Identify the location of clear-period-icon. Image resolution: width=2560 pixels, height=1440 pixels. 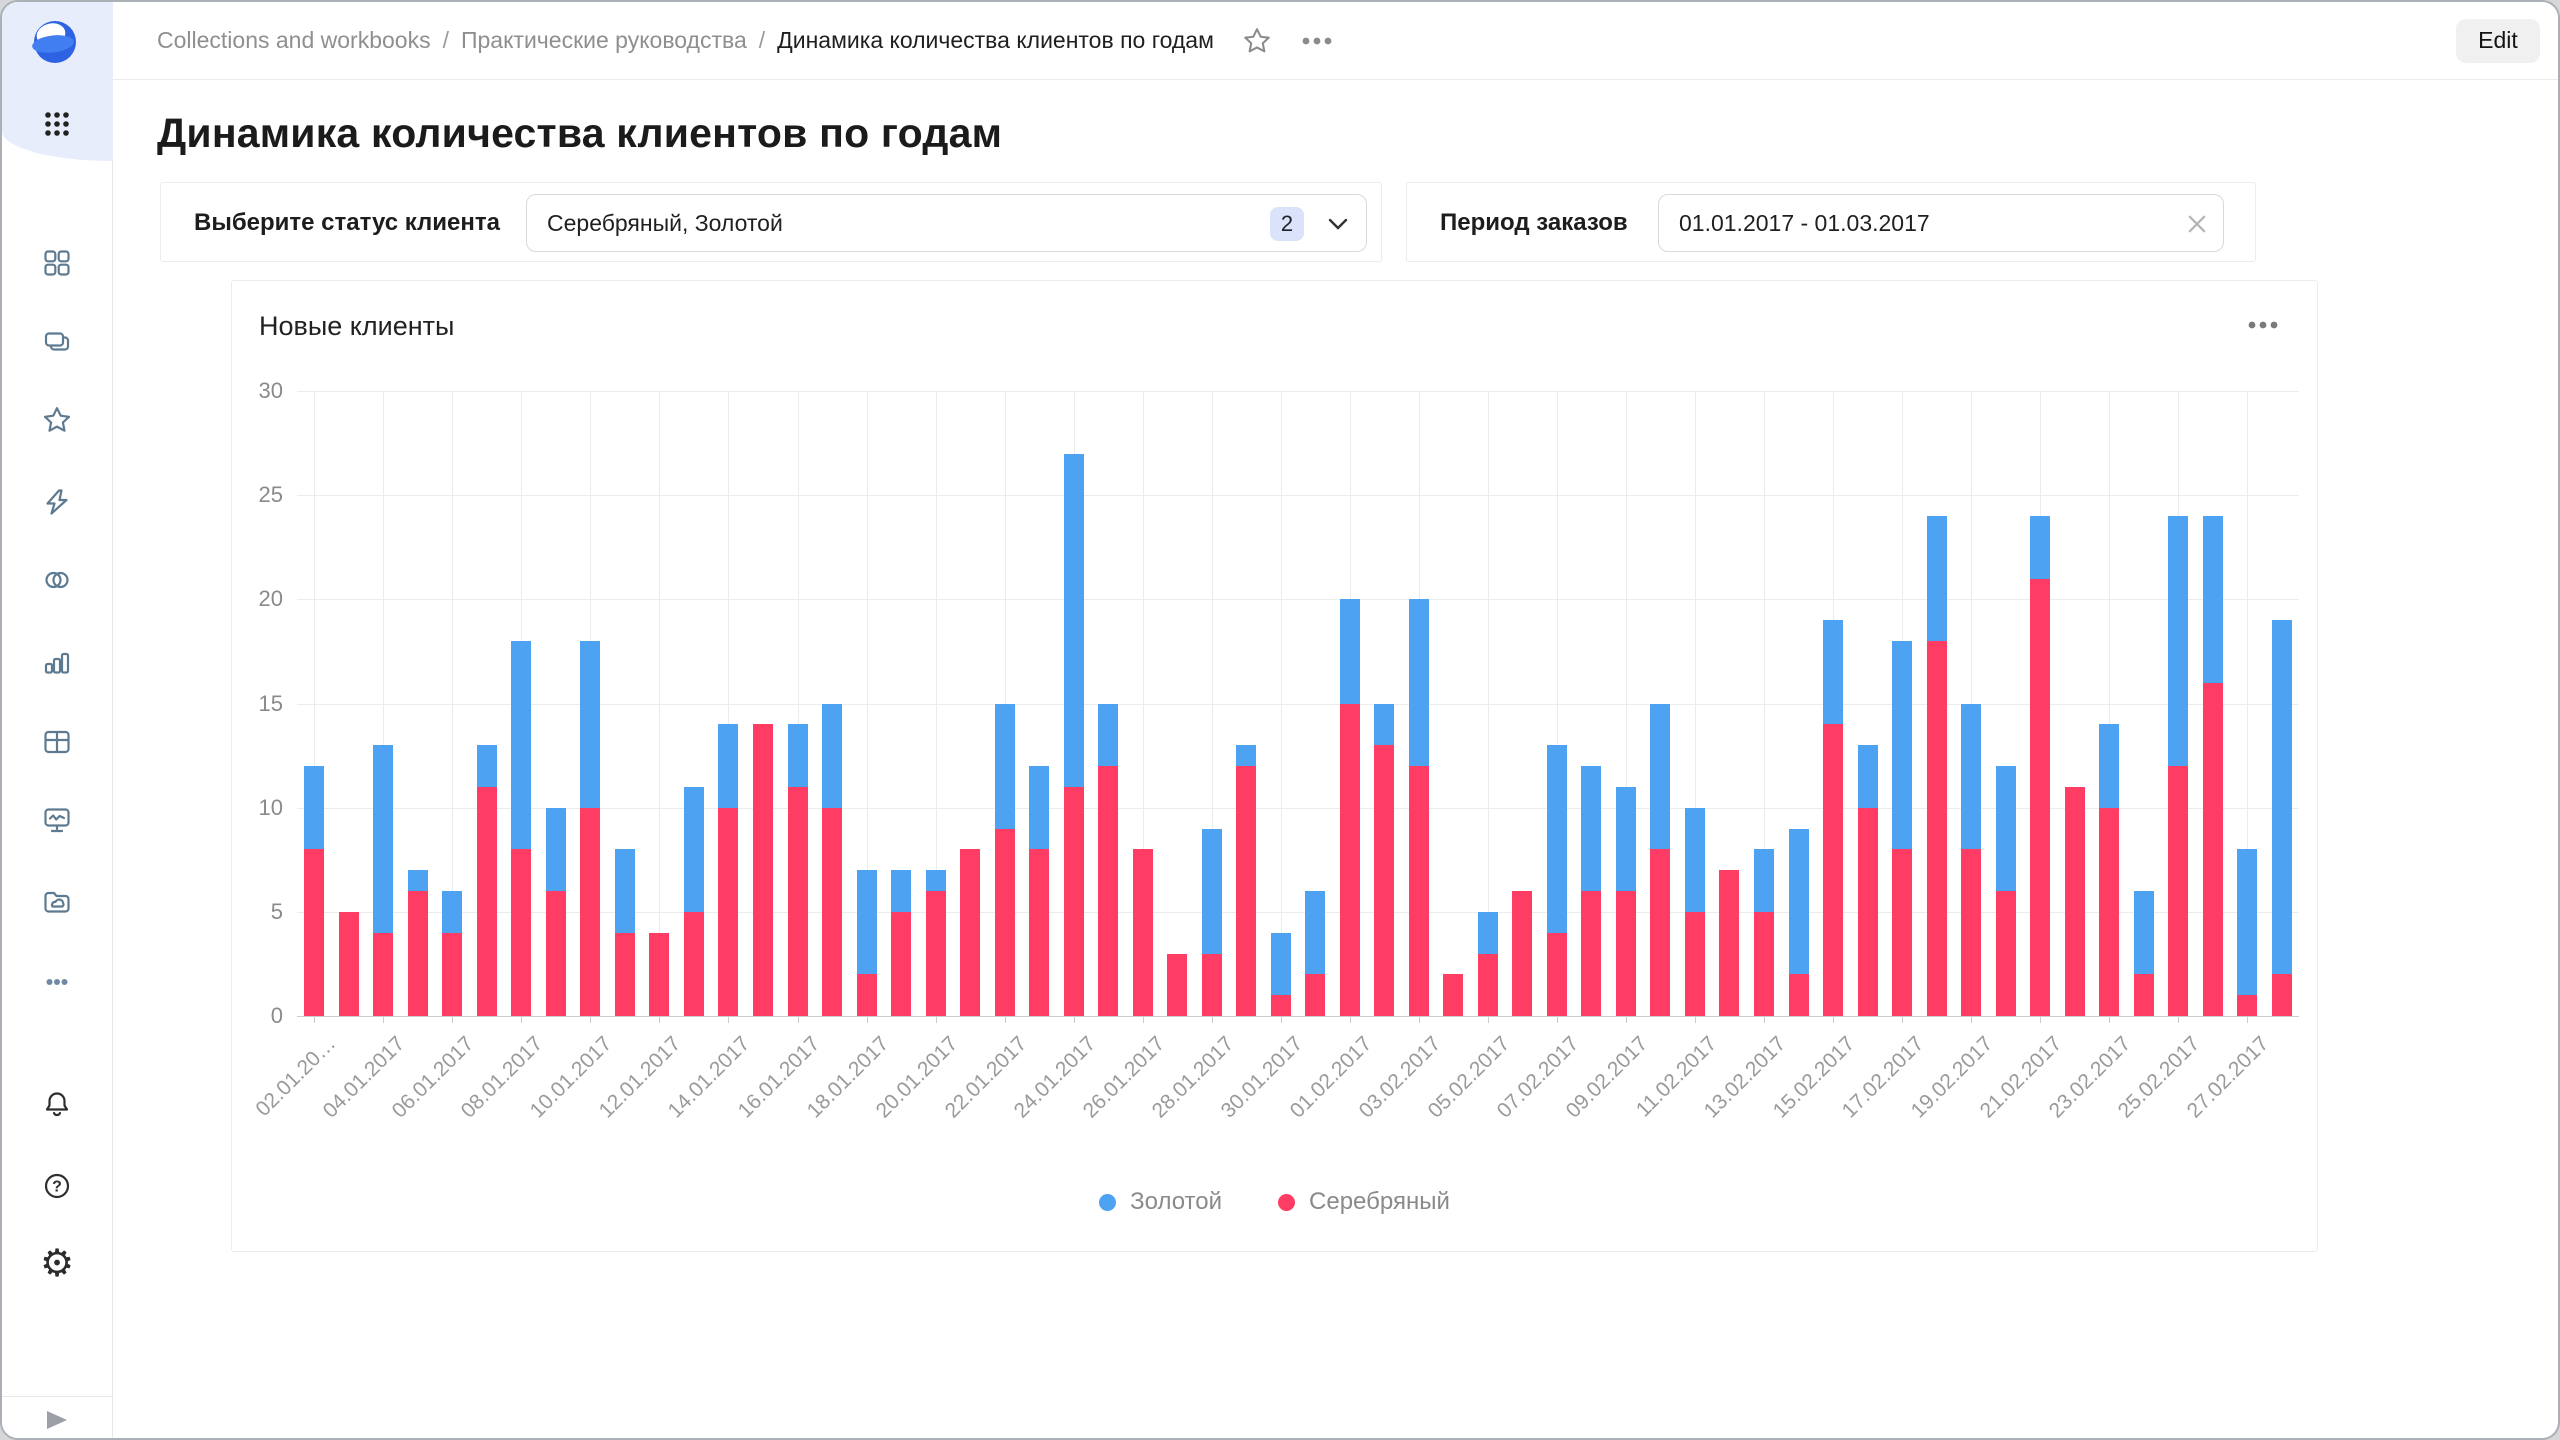
(2197, 226).